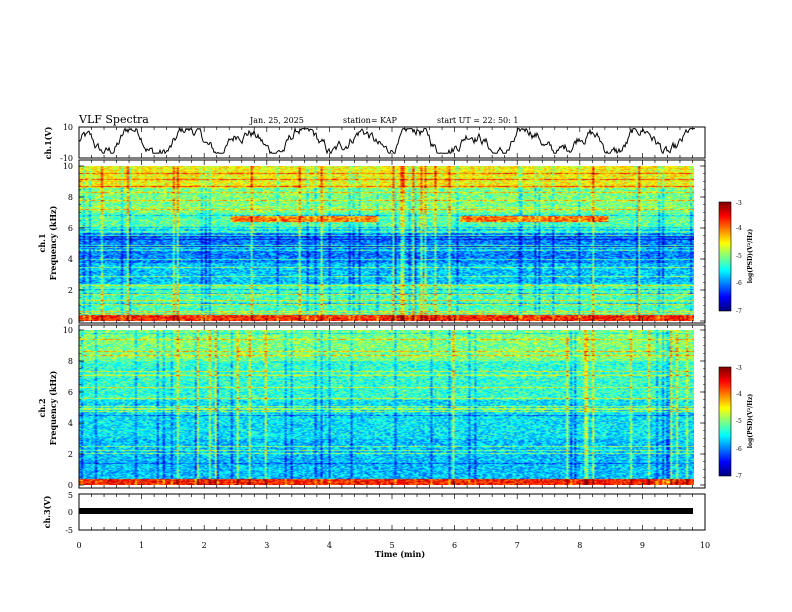  Describe the element at coordinates (48, 142) in the screenshot. I see `ch1-ylabel: ch.1(V)` at that location.